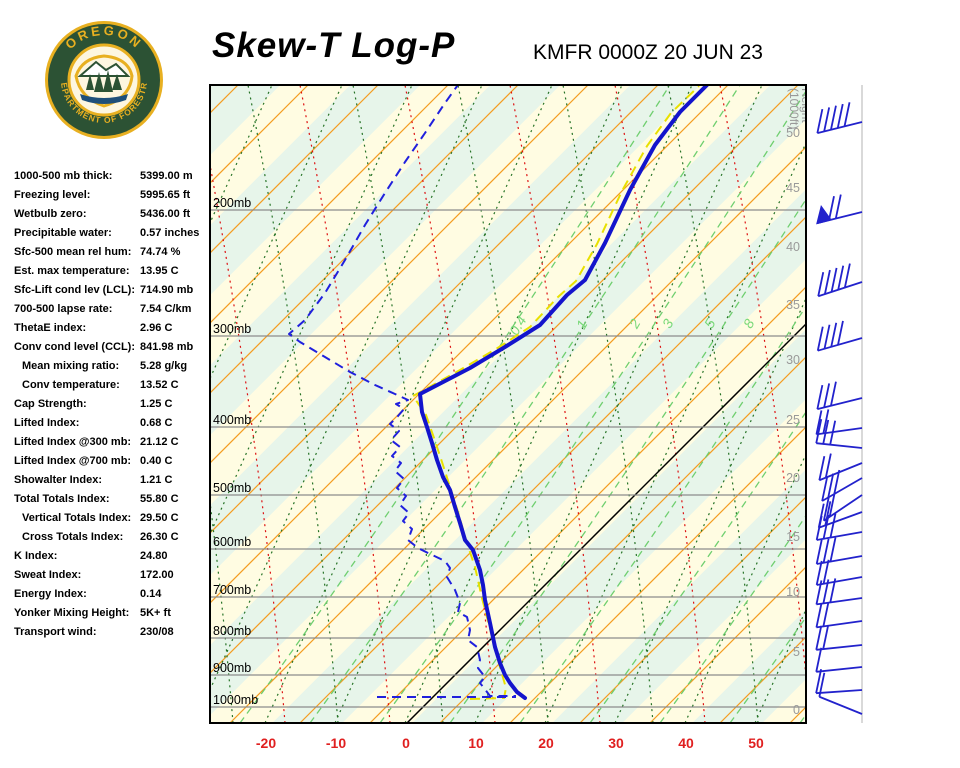 Image resolution: width=960 pixels, height=768 pixels. Describe the element at coordinates (62, 498) in the screenshot. I see `stat-label: Total Totals Index:` at that location.